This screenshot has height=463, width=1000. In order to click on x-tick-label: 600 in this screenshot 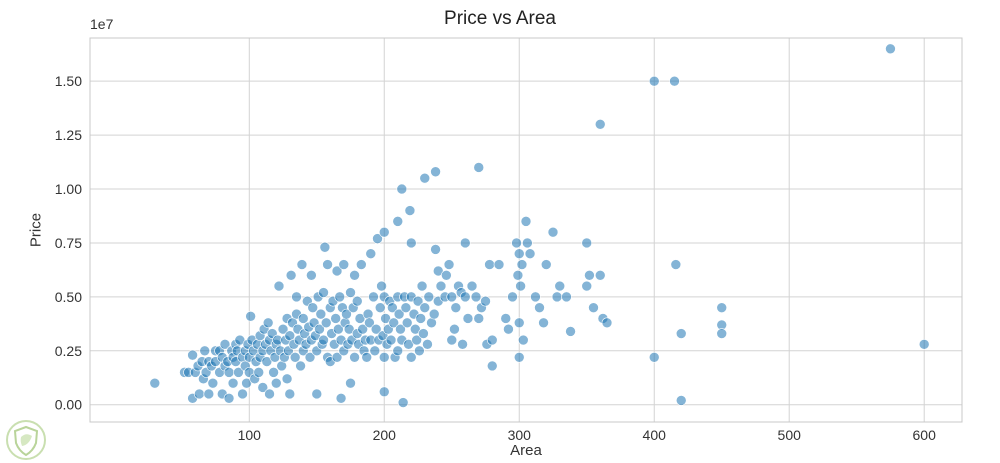, I will do `click(925, 435)`.